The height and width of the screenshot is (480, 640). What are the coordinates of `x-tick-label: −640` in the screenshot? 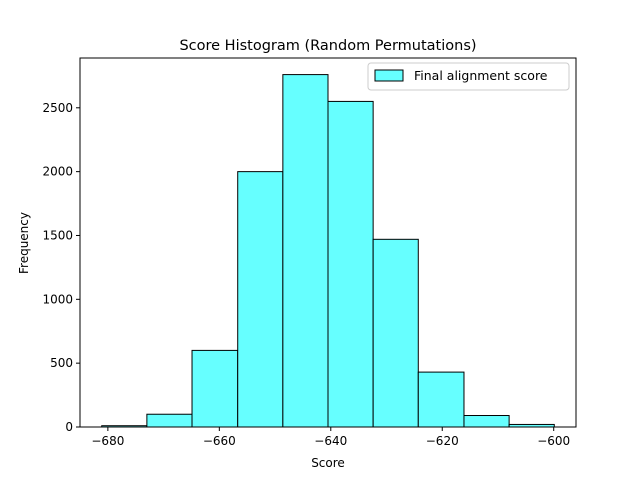 It's located at (330, 441).